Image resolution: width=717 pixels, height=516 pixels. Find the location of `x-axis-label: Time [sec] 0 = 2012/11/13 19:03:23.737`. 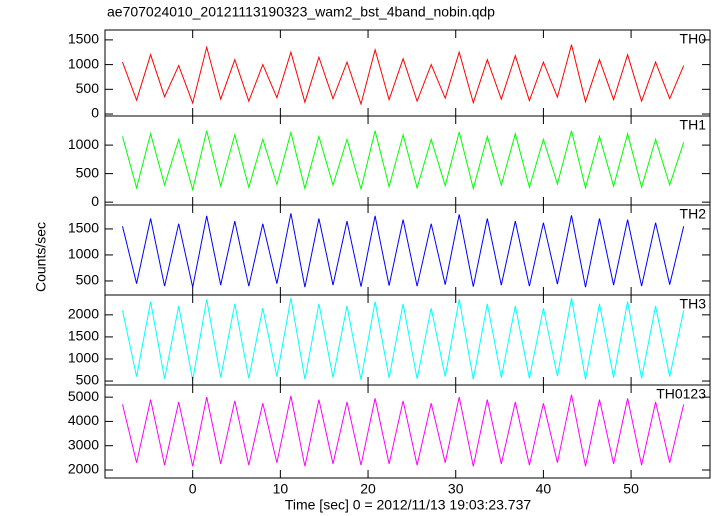

x-axis-label: Time [sec] 0 = 2012/11/13 19:03:23.737 is located at coordinates (408, 505).